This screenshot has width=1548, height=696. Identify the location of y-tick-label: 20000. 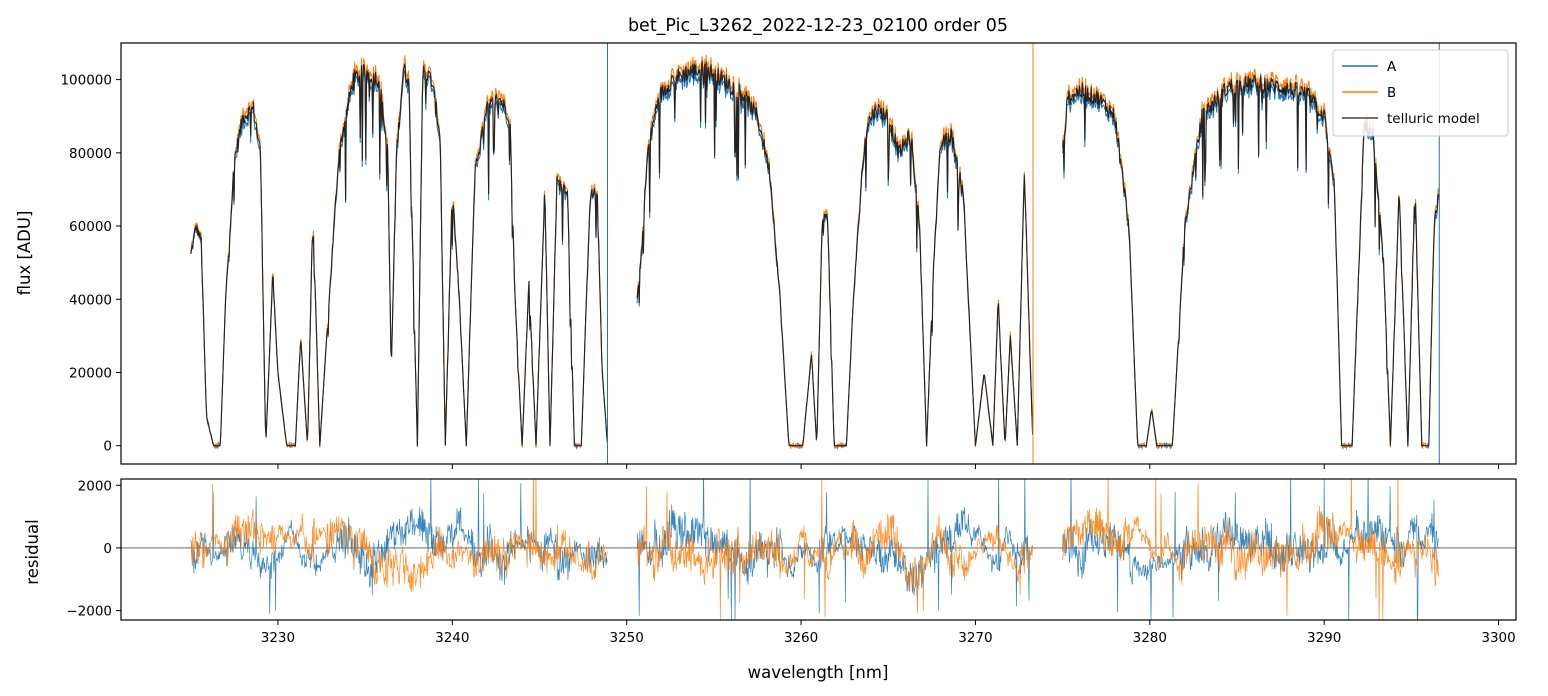
(90, 373).